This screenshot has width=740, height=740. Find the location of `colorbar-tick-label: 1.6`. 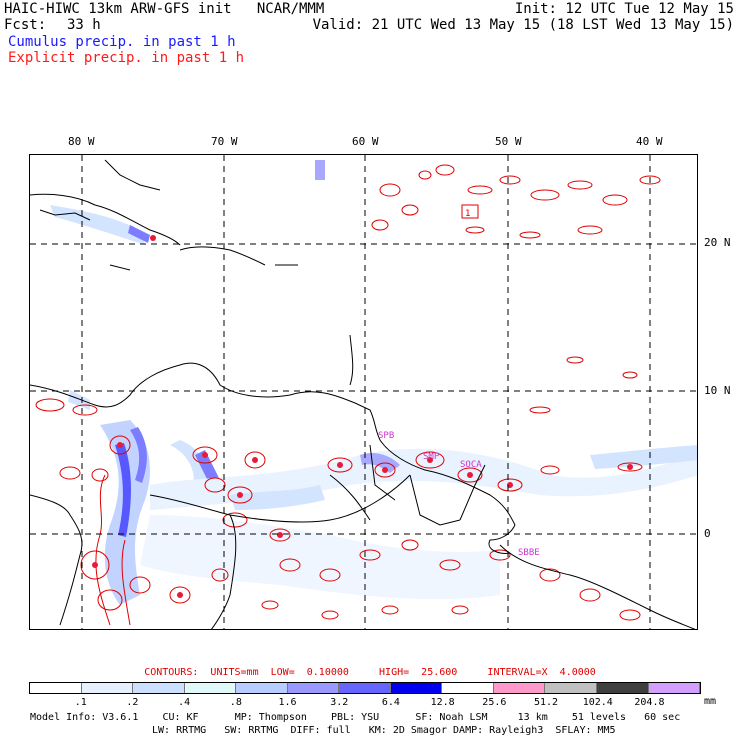

colorbar-tick-label: 1.6 is located at coordinates (287, 702).